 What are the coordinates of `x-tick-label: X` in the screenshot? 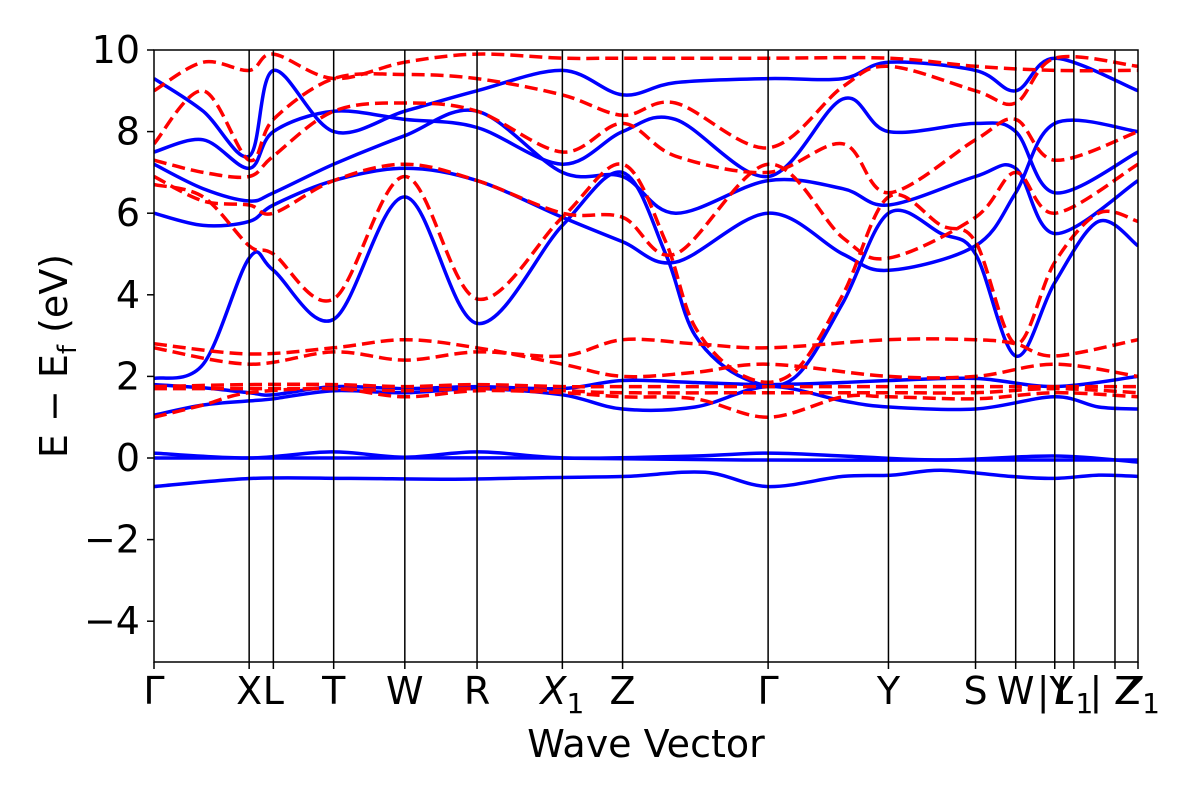 It's located at (249, 691).